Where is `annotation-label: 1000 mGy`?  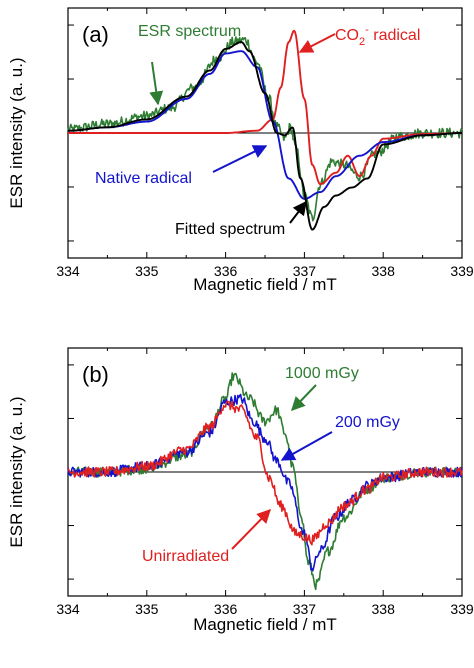
annotation-label: 1000 mGy is located at coordinates (322, 373).